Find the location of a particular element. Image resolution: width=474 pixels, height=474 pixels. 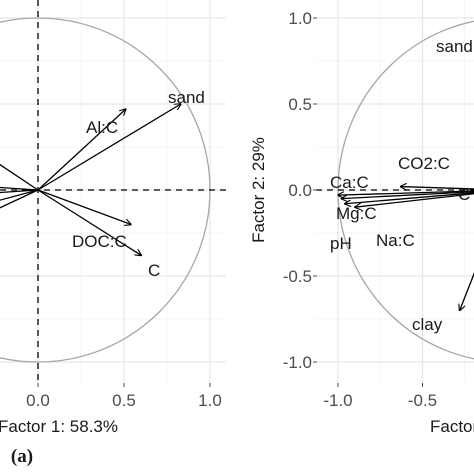

vector-label: CO2:C is located at coordinates (424, 163).